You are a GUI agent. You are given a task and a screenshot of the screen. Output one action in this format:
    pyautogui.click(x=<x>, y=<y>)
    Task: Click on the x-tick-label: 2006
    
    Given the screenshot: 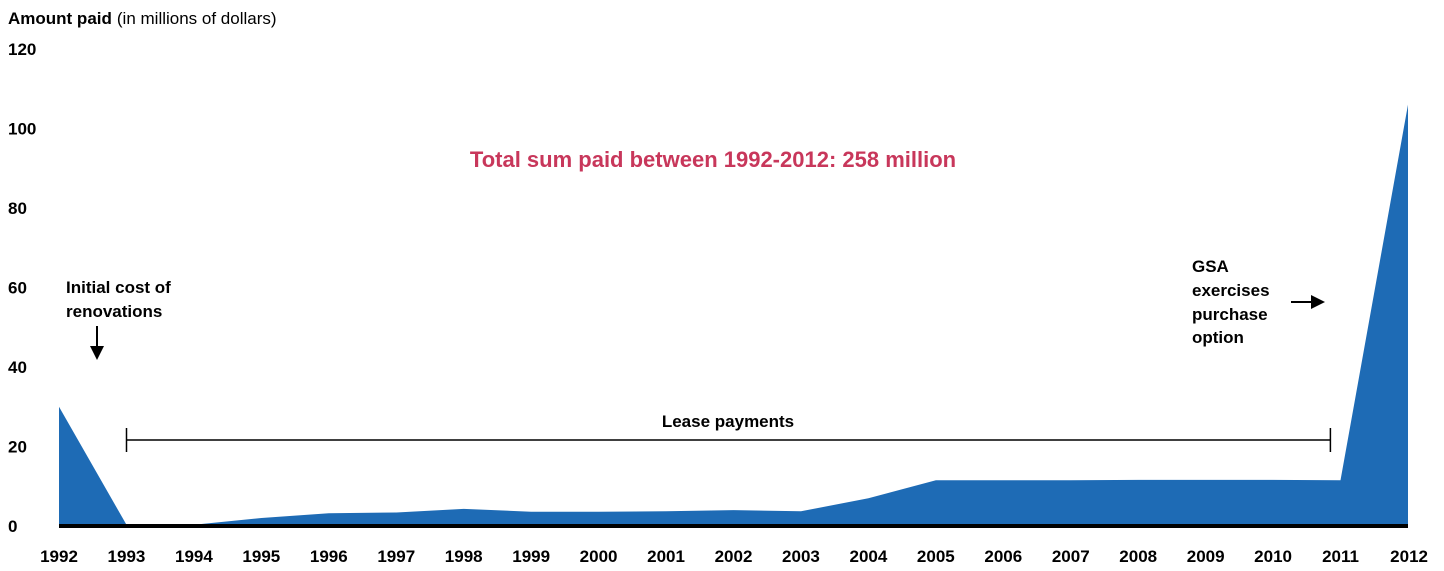 What is the action you would take?
    pyautogui.click(x=1003, y=556)
    